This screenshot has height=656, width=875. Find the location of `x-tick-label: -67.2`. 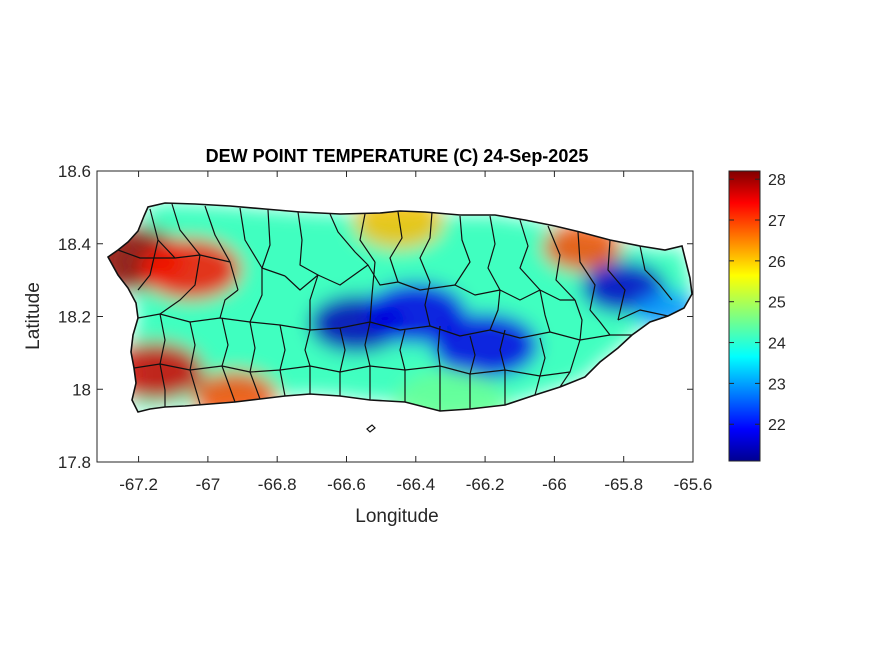

x-tick-label: -67.2 is located at coordinates (138, 484).